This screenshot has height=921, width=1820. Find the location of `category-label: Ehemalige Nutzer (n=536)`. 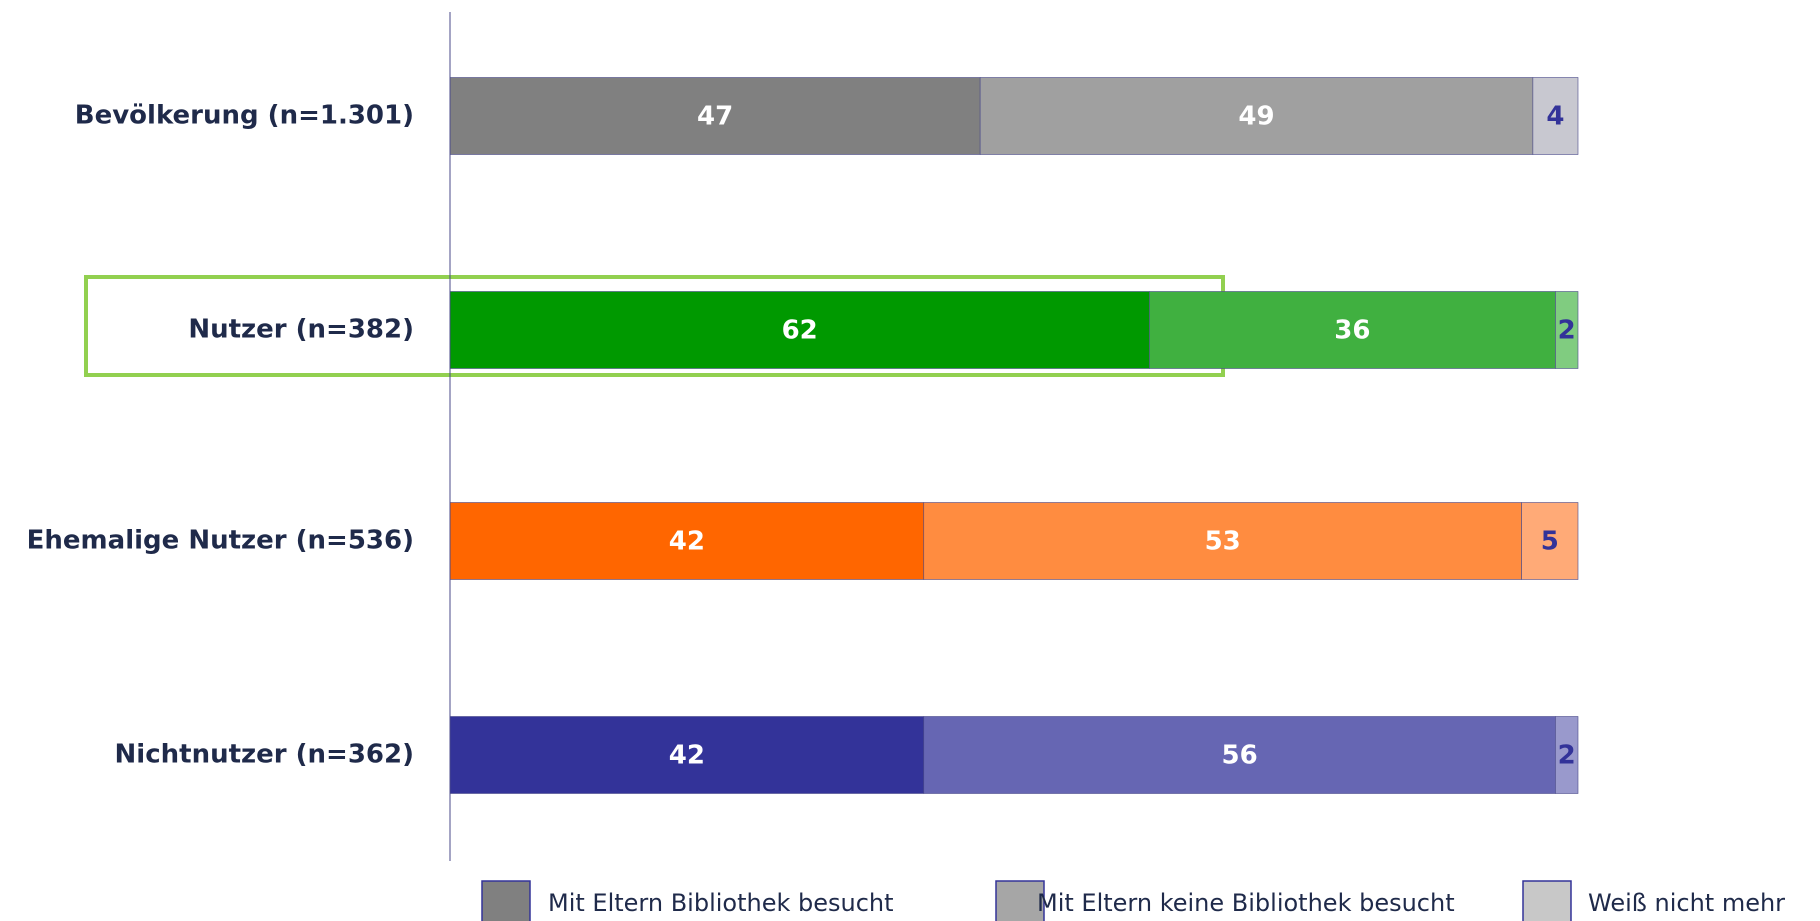

category-label: Ehemalige Nutzer (n=536) is located at coordinates (220, 541).